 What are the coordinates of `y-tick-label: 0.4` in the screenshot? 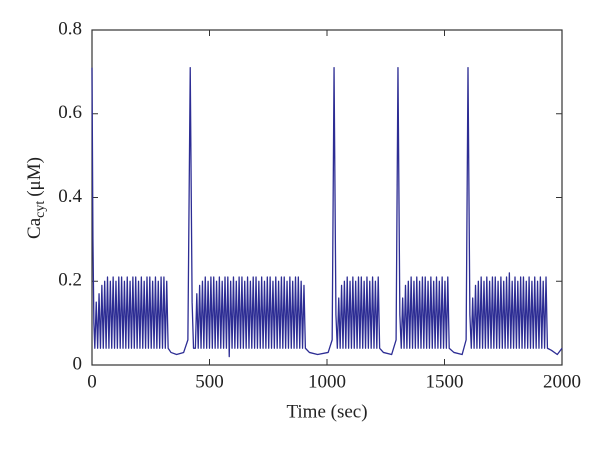 It's located at (70, 196).